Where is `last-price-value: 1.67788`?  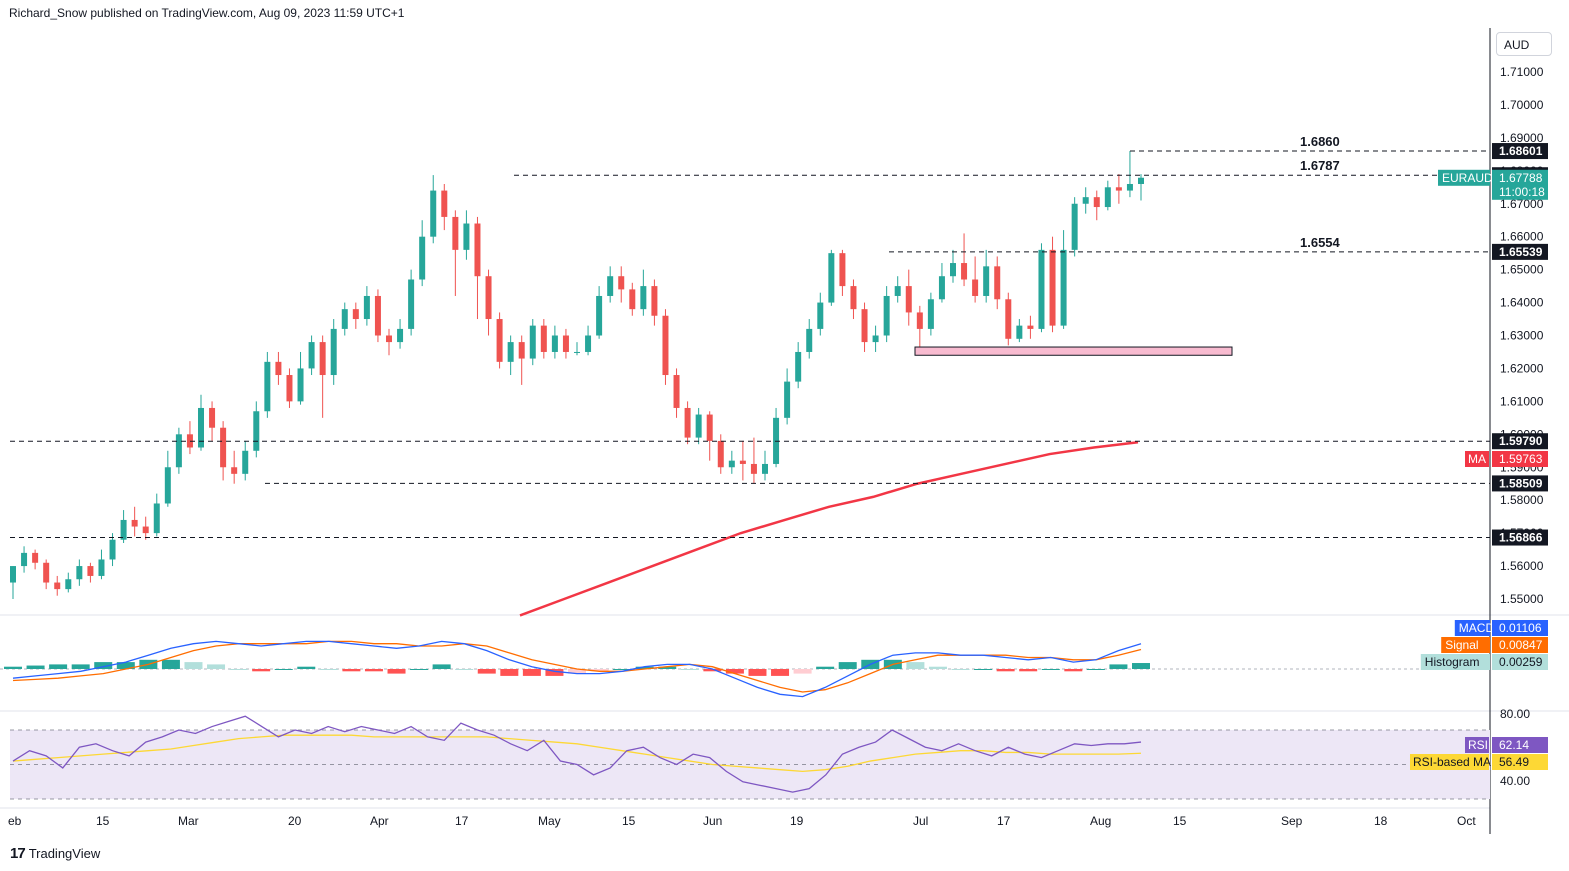 last-price-value: 1.67788 is located at coordinates (1521, 178).